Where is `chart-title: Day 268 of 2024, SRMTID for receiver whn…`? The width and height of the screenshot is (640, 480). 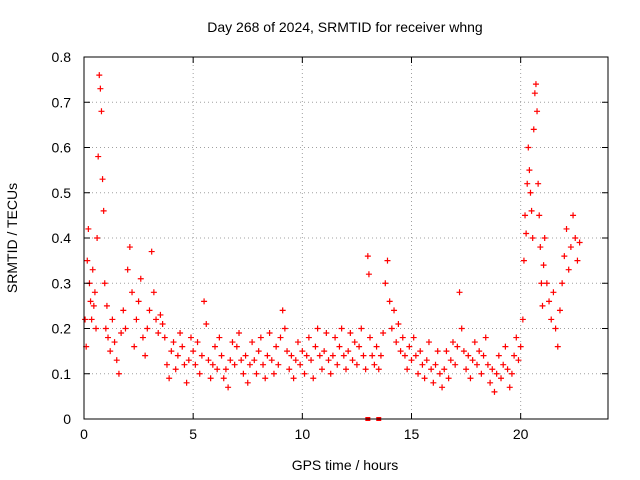 chart-title: Day 268 of 2024, SRMTID for receiver whn… is located at coordinates (344, 27).